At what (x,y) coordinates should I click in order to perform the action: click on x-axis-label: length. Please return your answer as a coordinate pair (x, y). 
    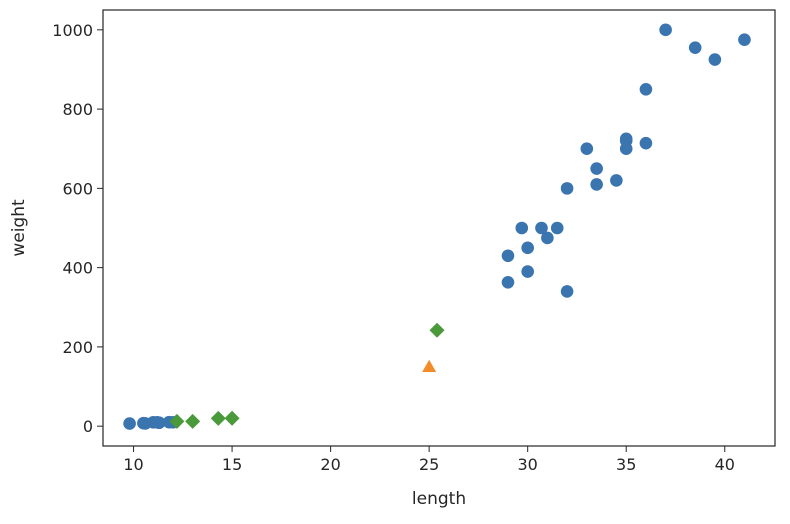
    Looking at the image, I should click on (439, 499).